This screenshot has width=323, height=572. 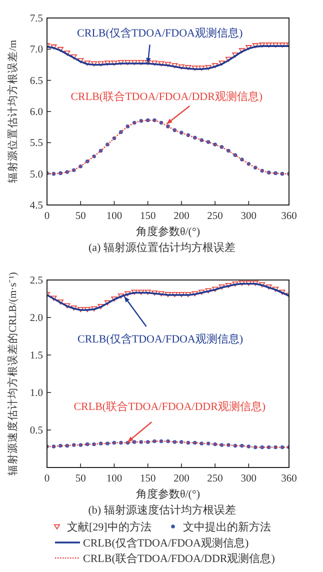 What do you see at coordinates (36, 393) in the screenshot?
I see `y-tick-label: 1.0` at bounding box center [36, 393].